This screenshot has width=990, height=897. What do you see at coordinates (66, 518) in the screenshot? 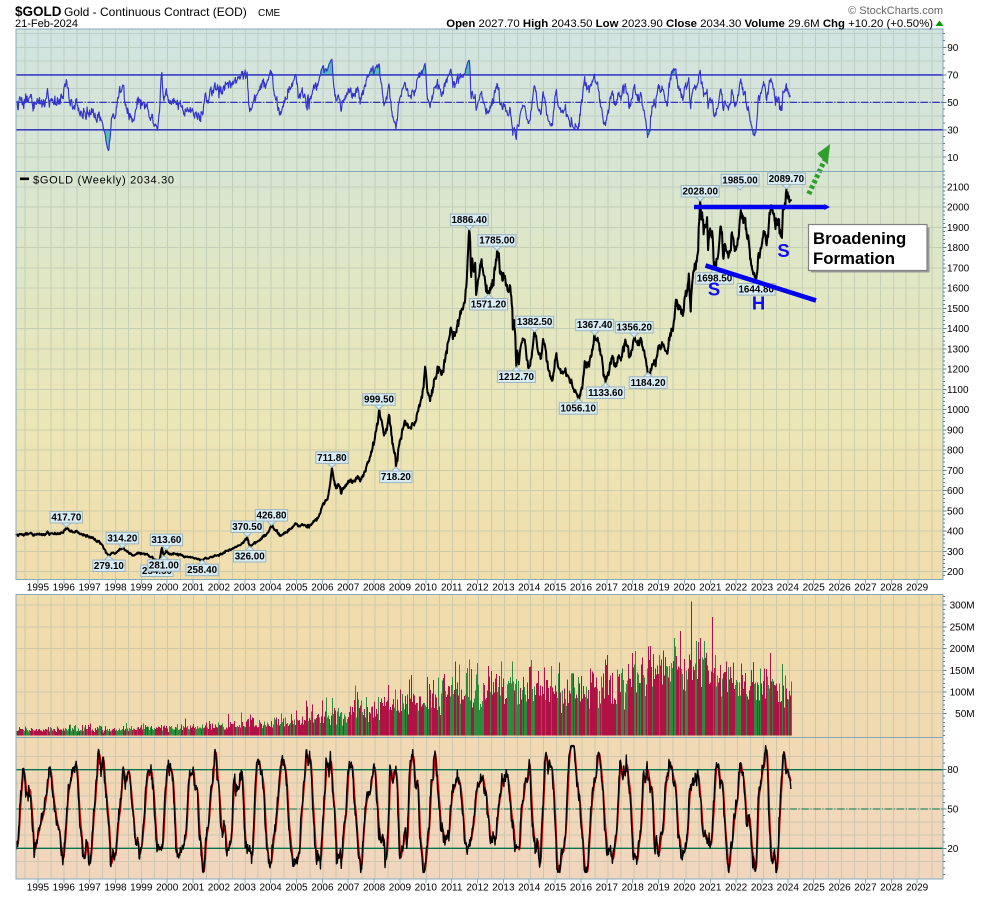
I see `svg-text: 417.70` at bounding box center [66, 518].